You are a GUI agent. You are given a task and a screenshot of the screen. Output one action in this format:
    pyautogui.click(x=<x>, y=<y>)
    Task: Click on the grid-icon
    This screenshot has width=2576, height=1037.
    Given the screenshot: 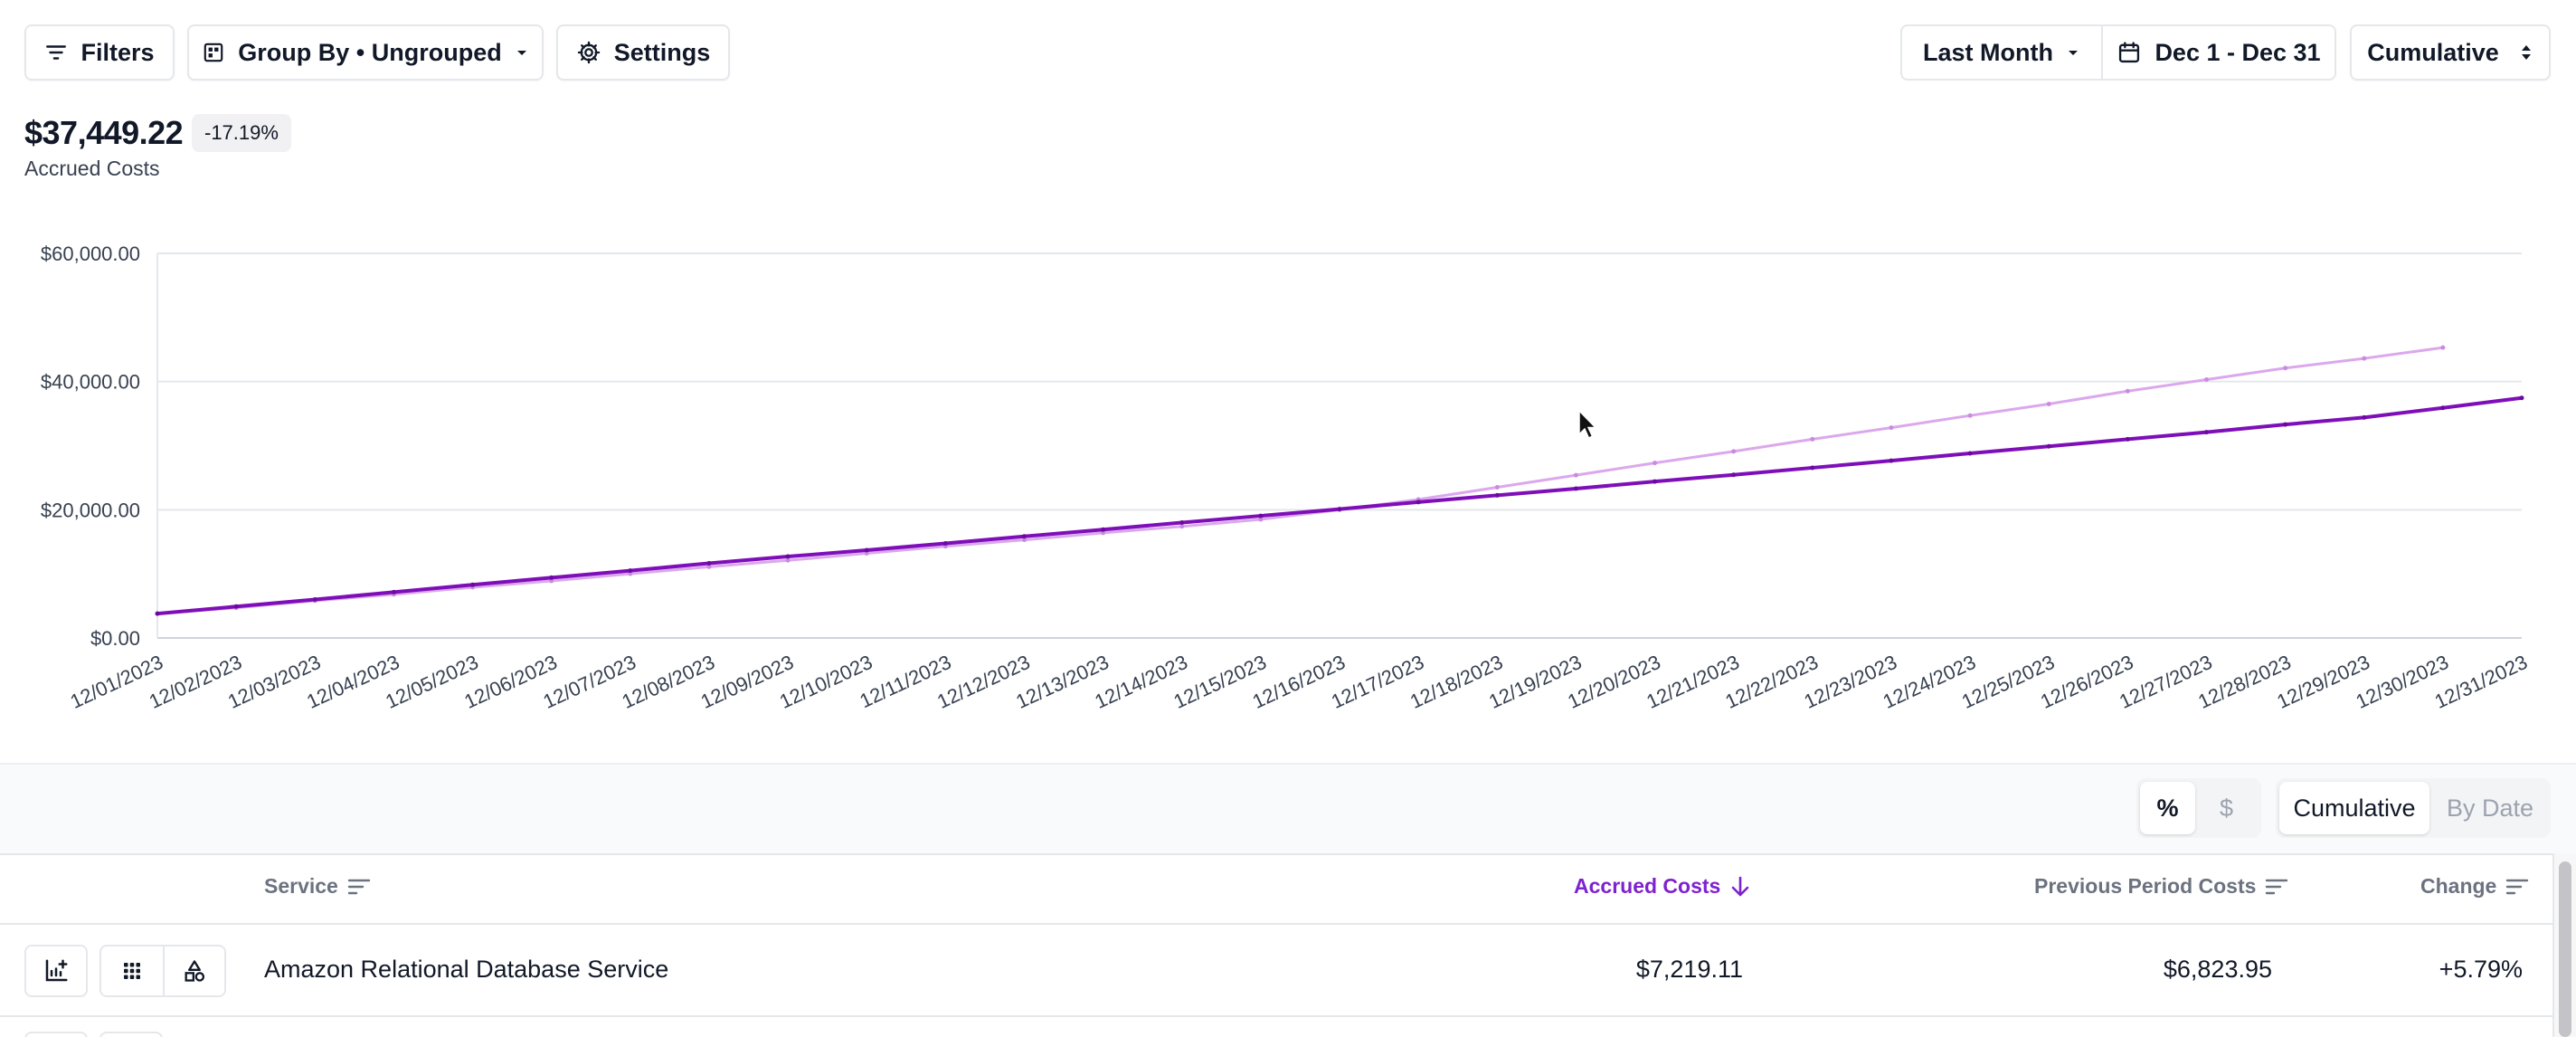 What is the action you would take?
    pyautogui.click(x=214, y=52)
    